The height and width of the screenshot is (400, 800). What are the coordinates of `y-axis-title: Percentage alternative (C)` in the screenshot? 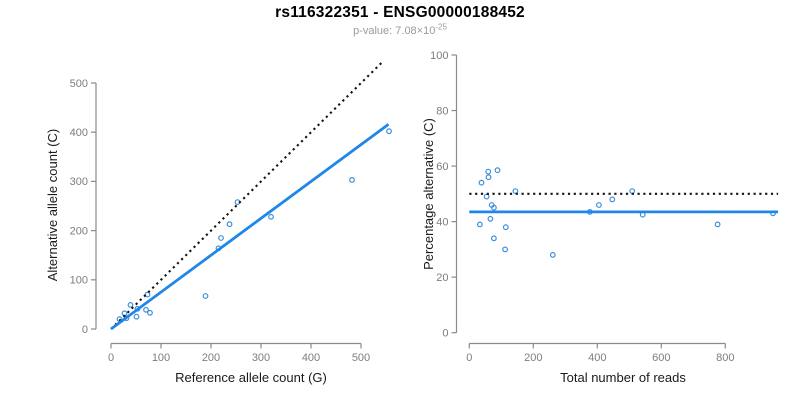 It's located at (428, 194).